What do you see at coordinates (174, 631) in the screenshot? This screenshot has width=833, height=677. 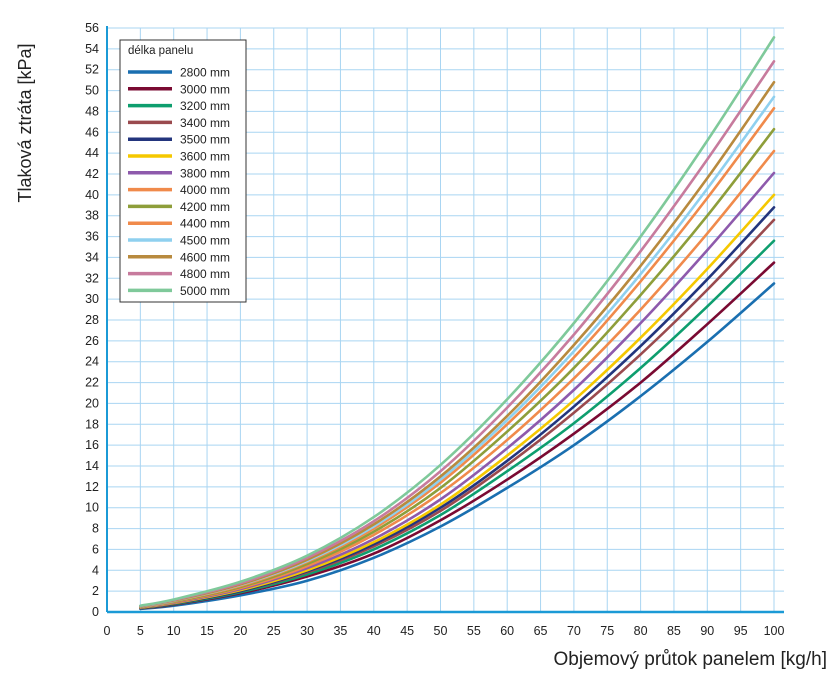 I see `x-tick-label: 10` at bounding box center [174, 631].